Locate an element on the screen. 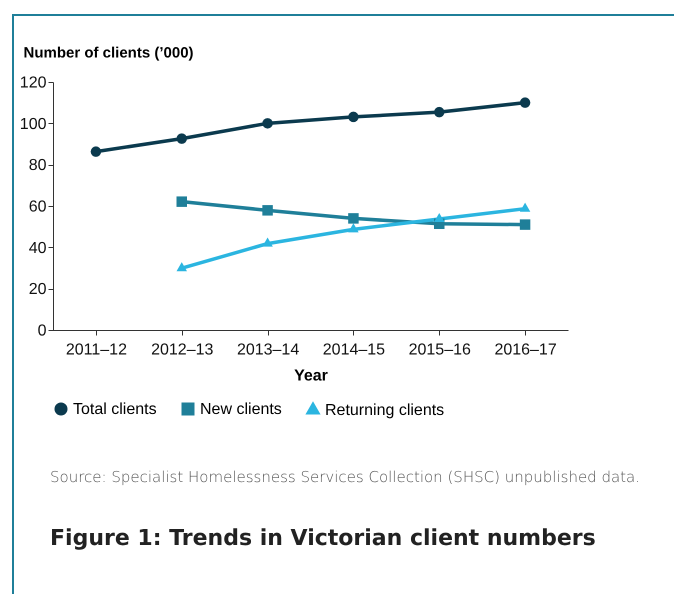  x-tick-label: 2016–17 is located at coordinates (525, 350).